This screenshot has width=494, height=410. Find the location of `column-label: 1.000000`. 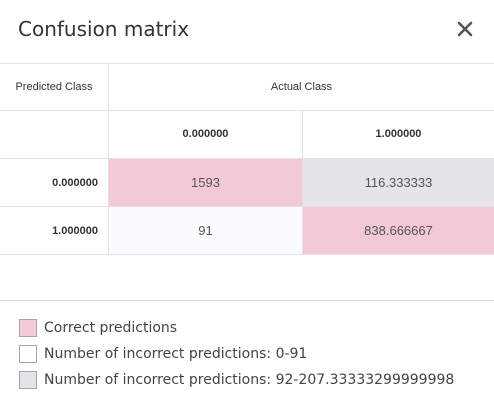

column-label: 1.000000 is located at coordinates (398, 134).